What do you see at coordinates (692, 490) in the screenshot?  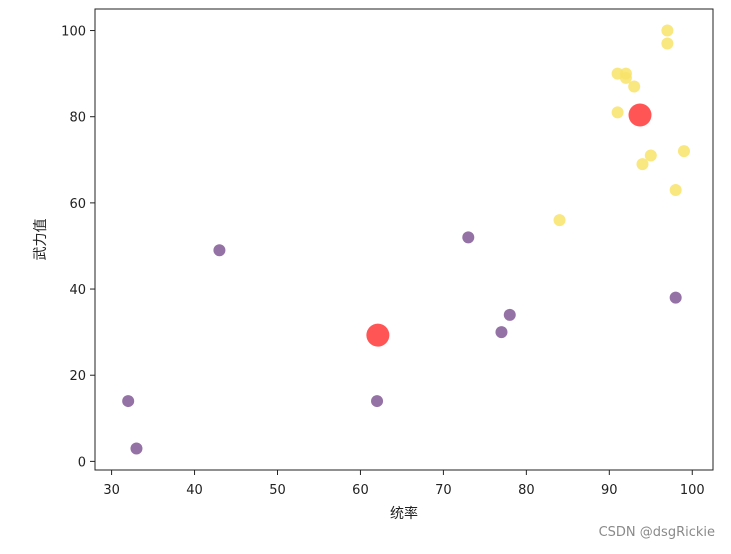 I see `x-tick-label: 100` at bounding box center [692, 490].